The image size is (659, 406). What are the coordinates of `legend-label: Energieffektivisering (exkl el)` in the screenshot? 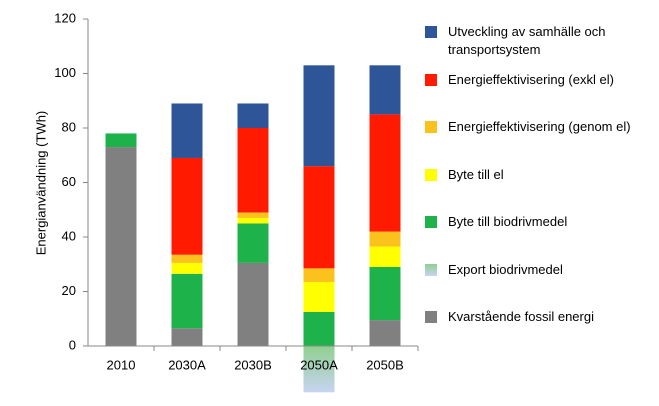 It's located at (531, 79).